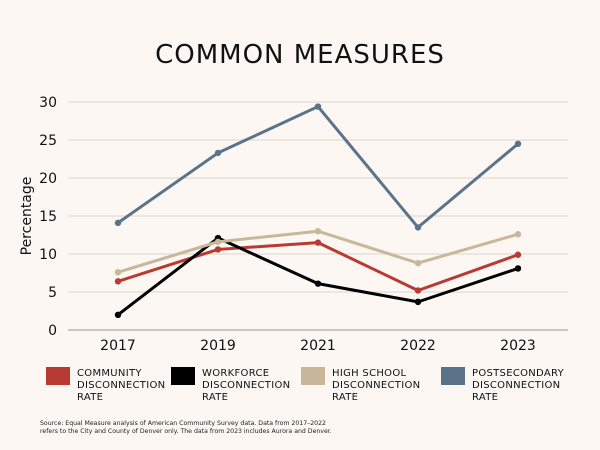 The image size is (600, 450). What do you see at coordinates (27, 216) in the screenshot?
I see `y-axis-label: Percentage` at bounding box center [27, 216].